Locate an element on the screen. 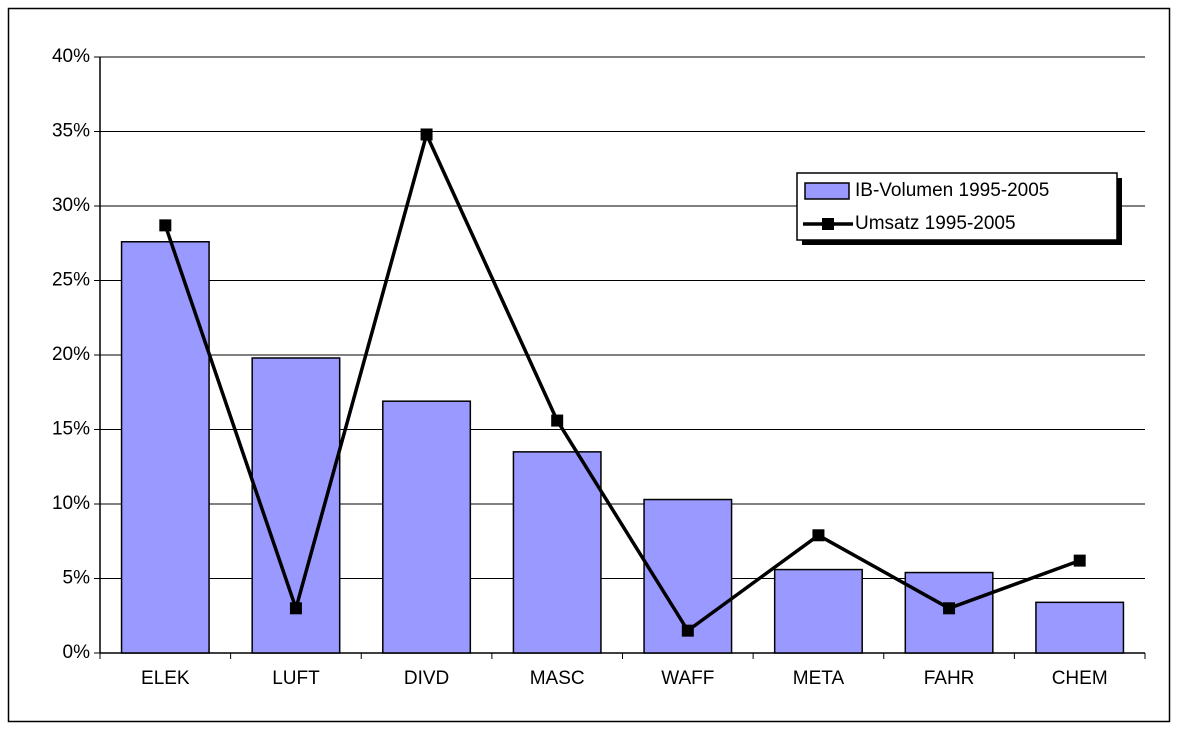 This screenshot has width=1179, height=731. legend is located at coordinates (957, 206).